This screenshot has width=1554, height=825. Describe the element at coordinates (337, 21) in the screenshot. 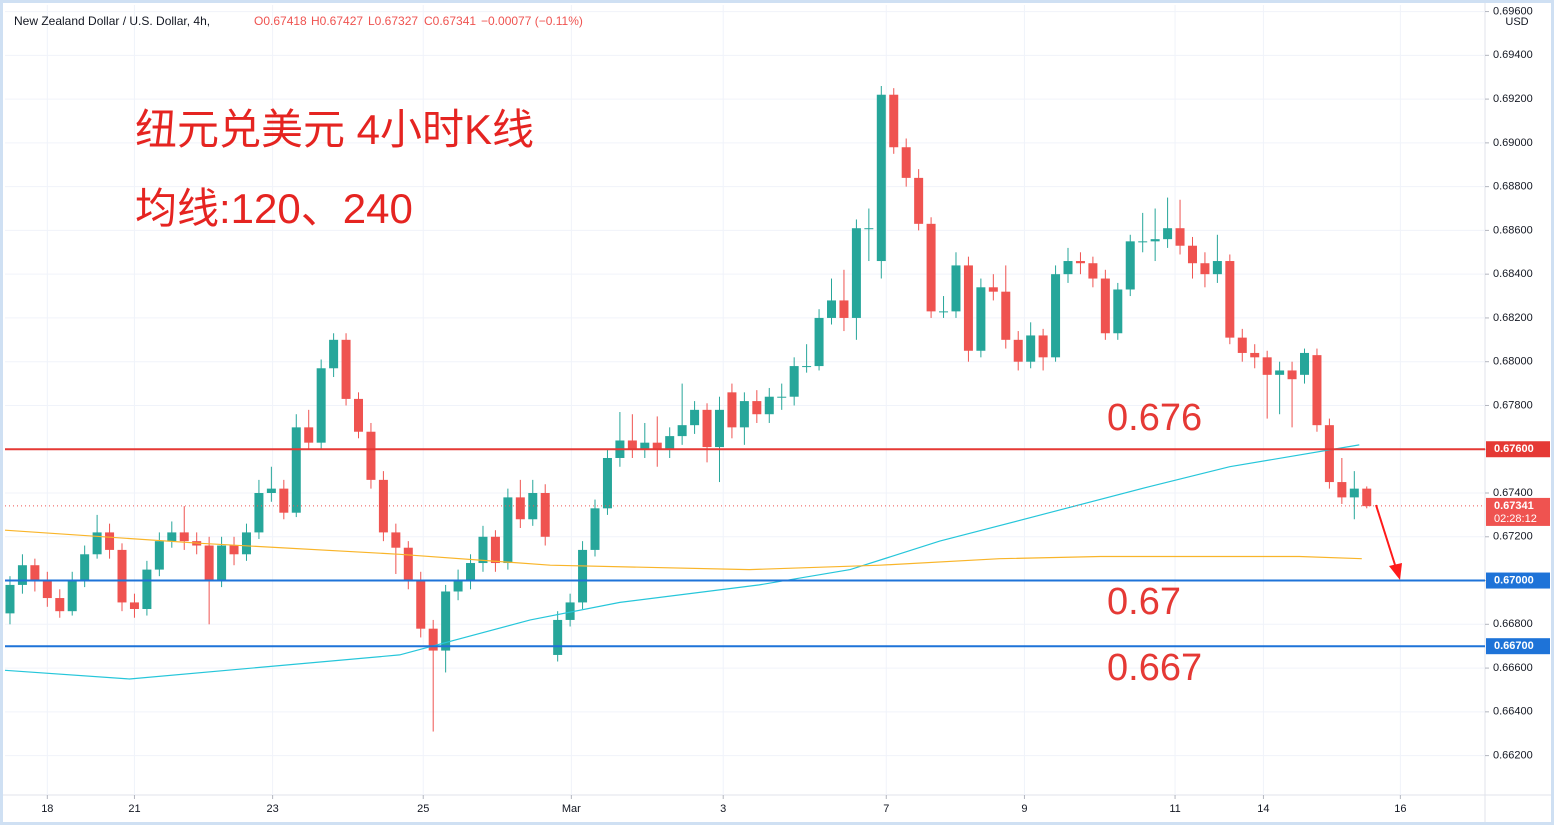

I see `ohlc-item: H0.67427` at that location.